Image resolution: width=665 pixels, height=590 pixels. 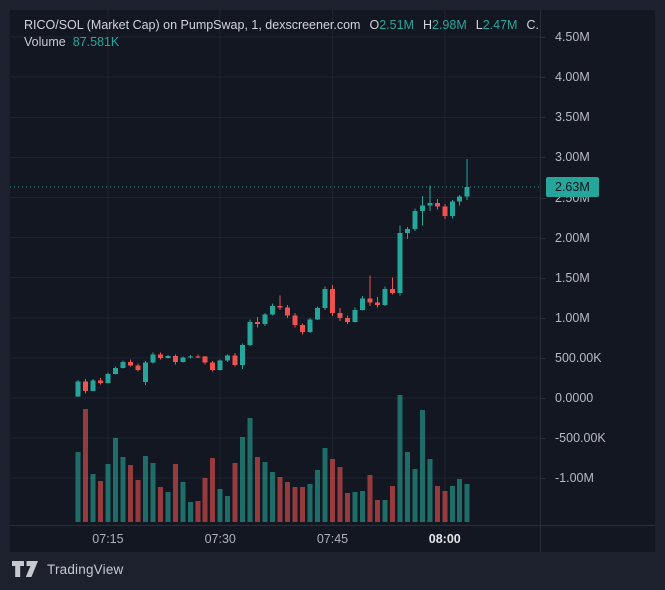 What do you see at coordinates (45, 42) in the screenshot?
I see `volume-label: Volume` at bounding box center [45, 42].